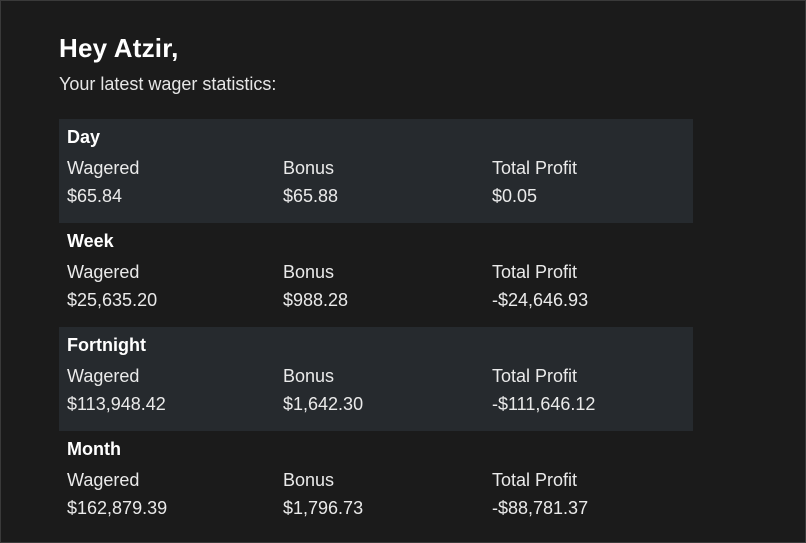 This screenshot has width=806, height=543. I want to click on bonus-cell: Bonus $1,642.30, so click(323, 390).